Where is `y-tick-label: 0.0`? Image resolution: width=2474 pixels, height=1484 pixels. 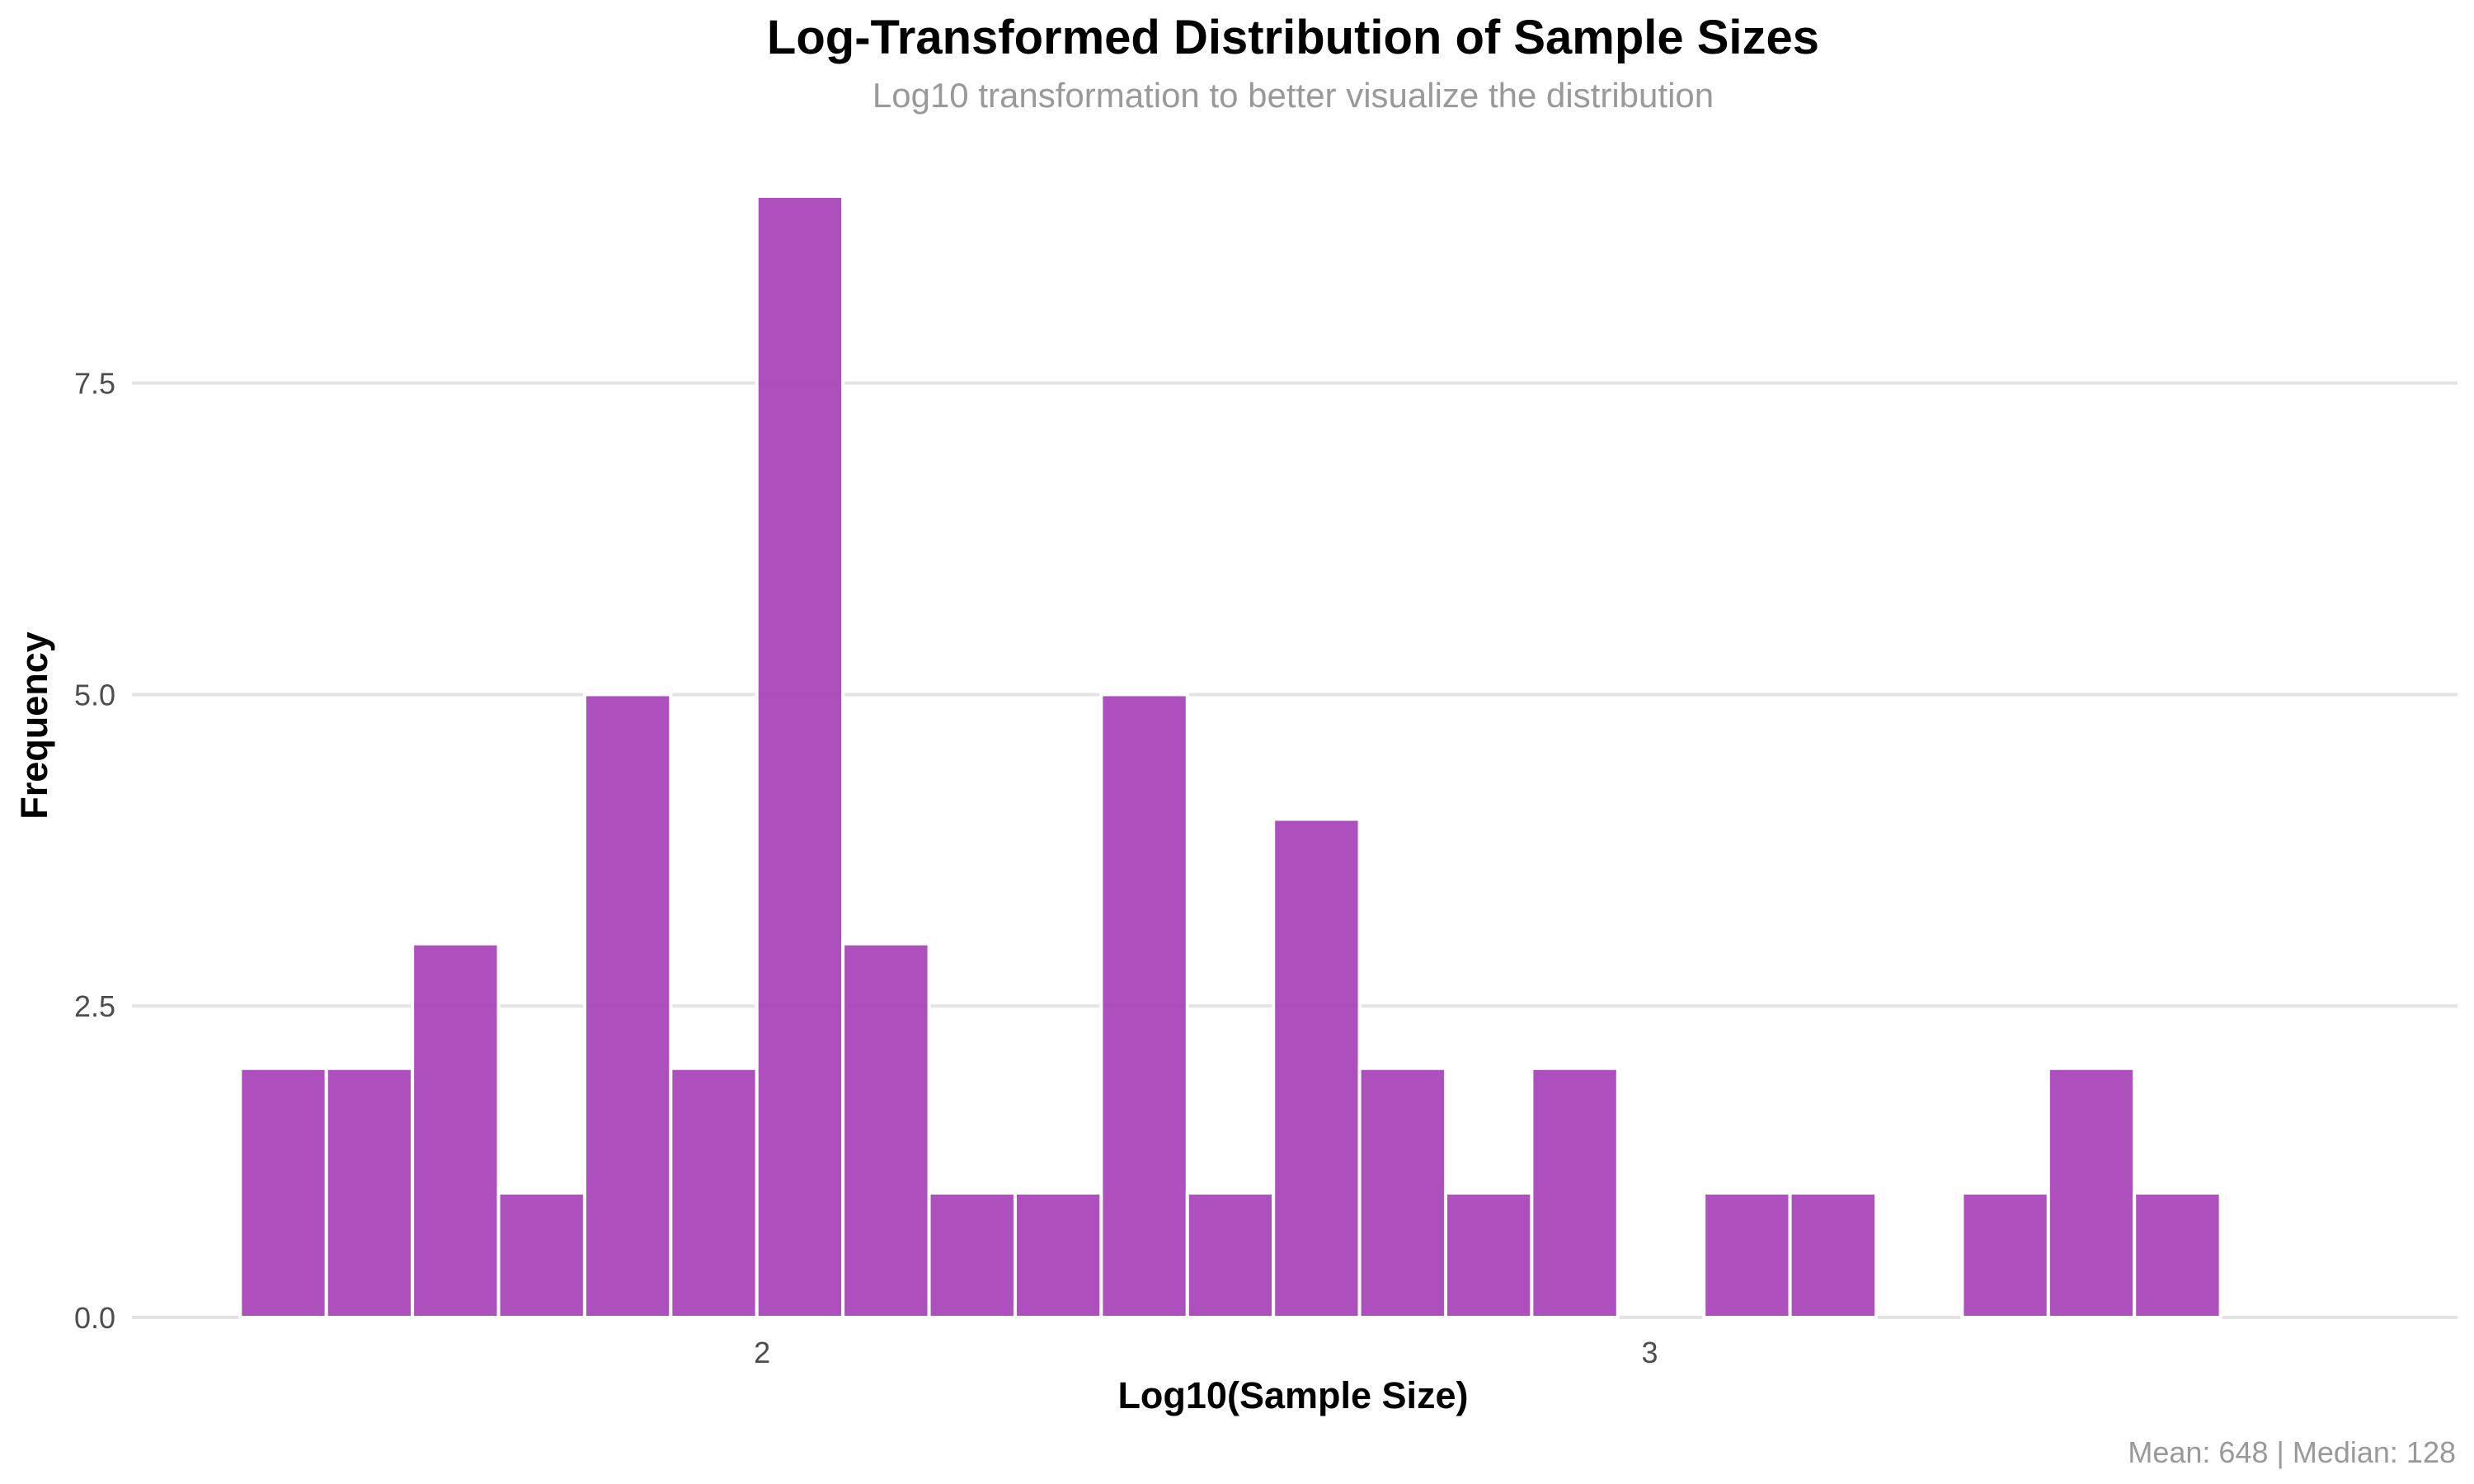 y-tick-label: 0.0 is located at coordinates (94, 1318).